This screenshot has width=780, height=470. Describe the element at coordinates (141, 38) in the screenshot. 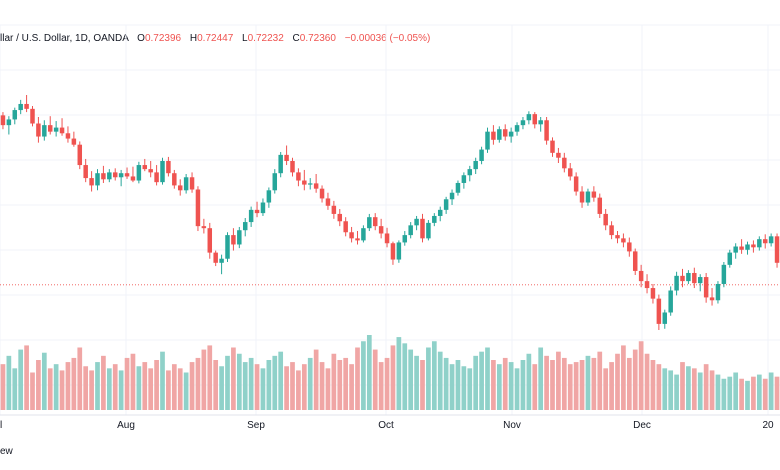

I see `open-key: O` at that location.